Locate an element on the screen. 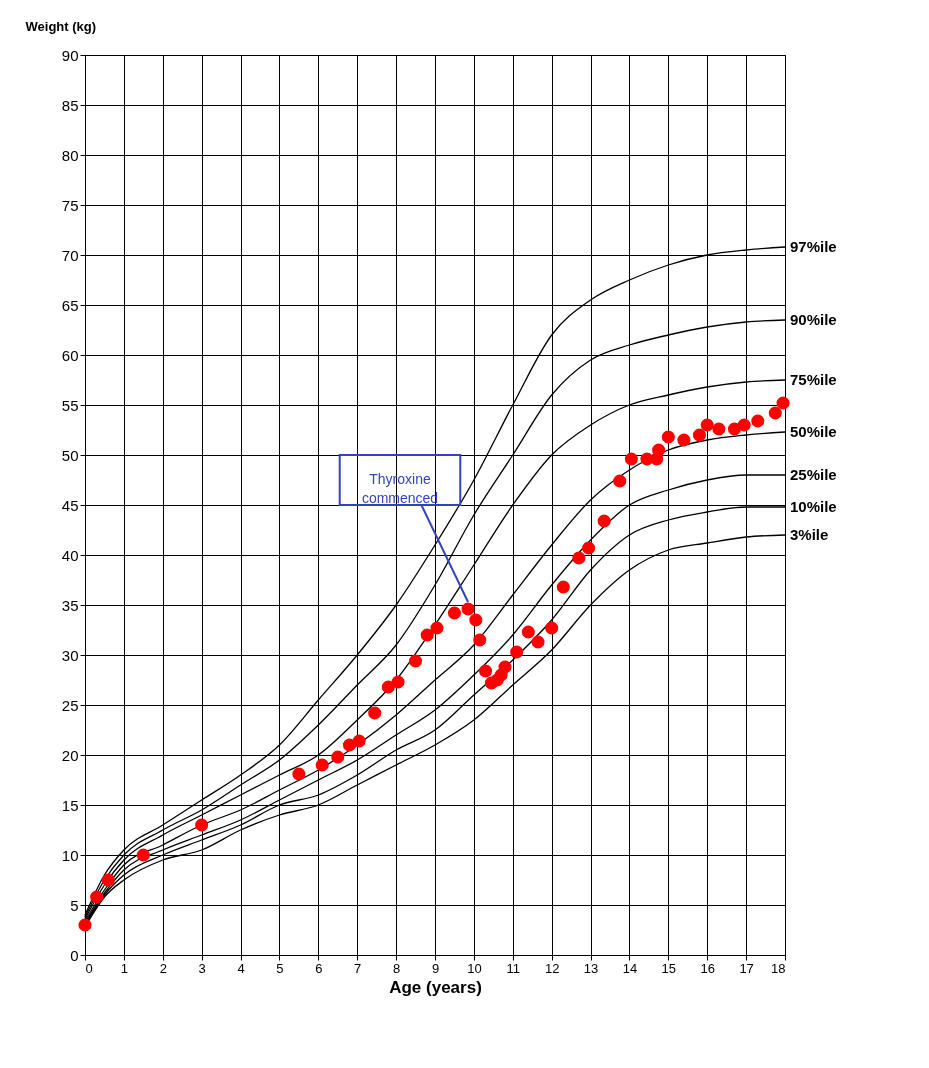 The image size is (929, 1068). y-tick-label: 40 is located at coordinates (70, 555).